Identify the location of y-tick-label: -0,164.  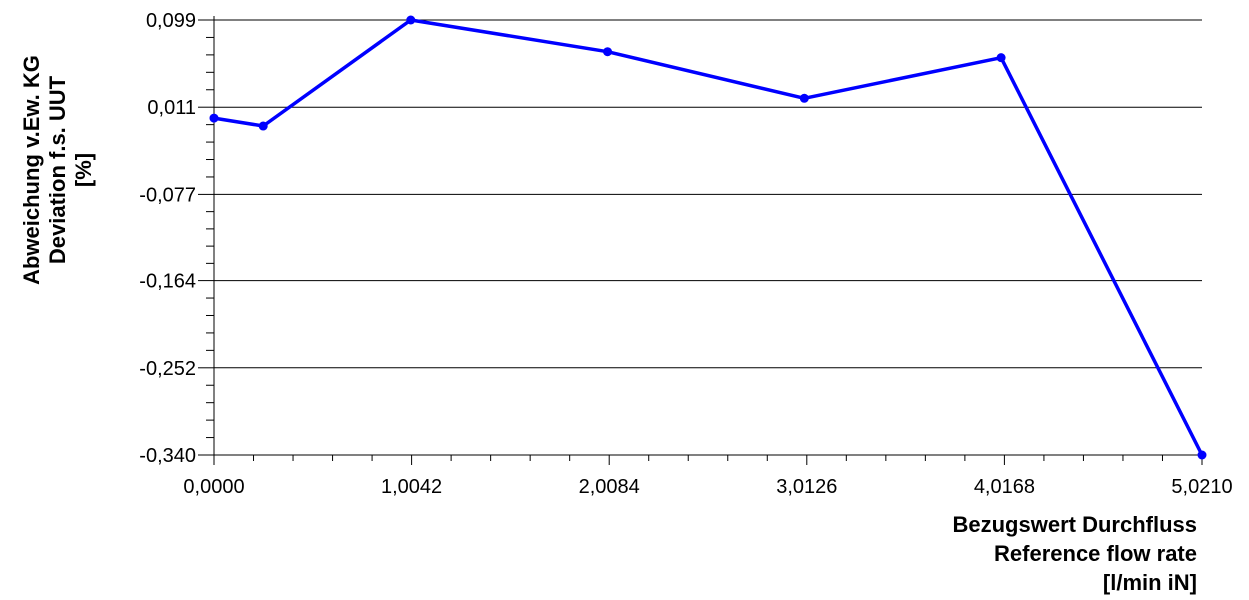
(167, 282).